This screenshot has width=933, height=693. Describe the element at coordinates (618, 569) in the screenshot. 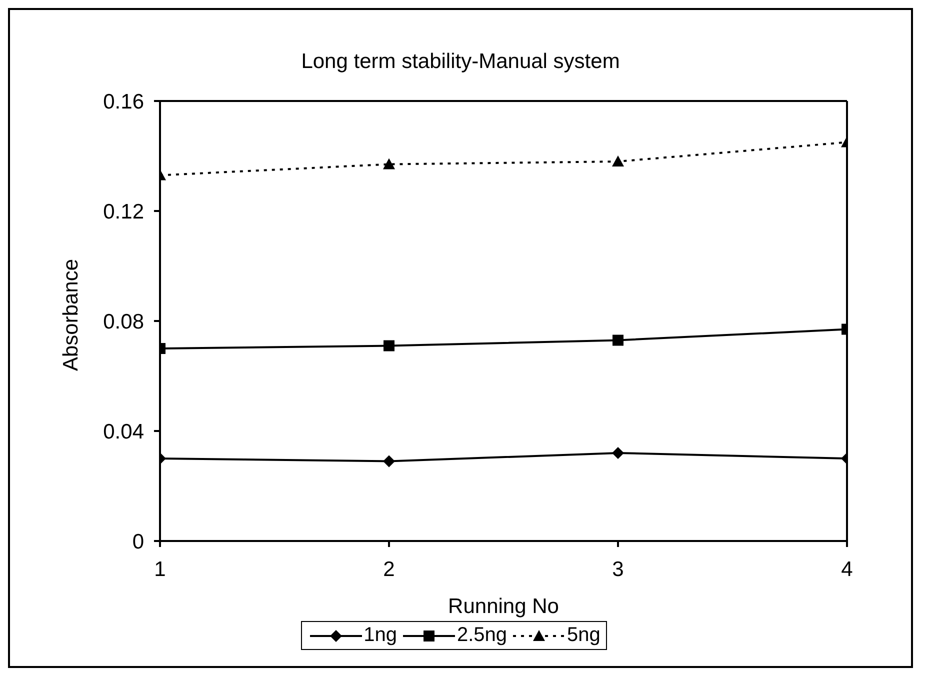

I see `x-tick-label: 3` at that location.